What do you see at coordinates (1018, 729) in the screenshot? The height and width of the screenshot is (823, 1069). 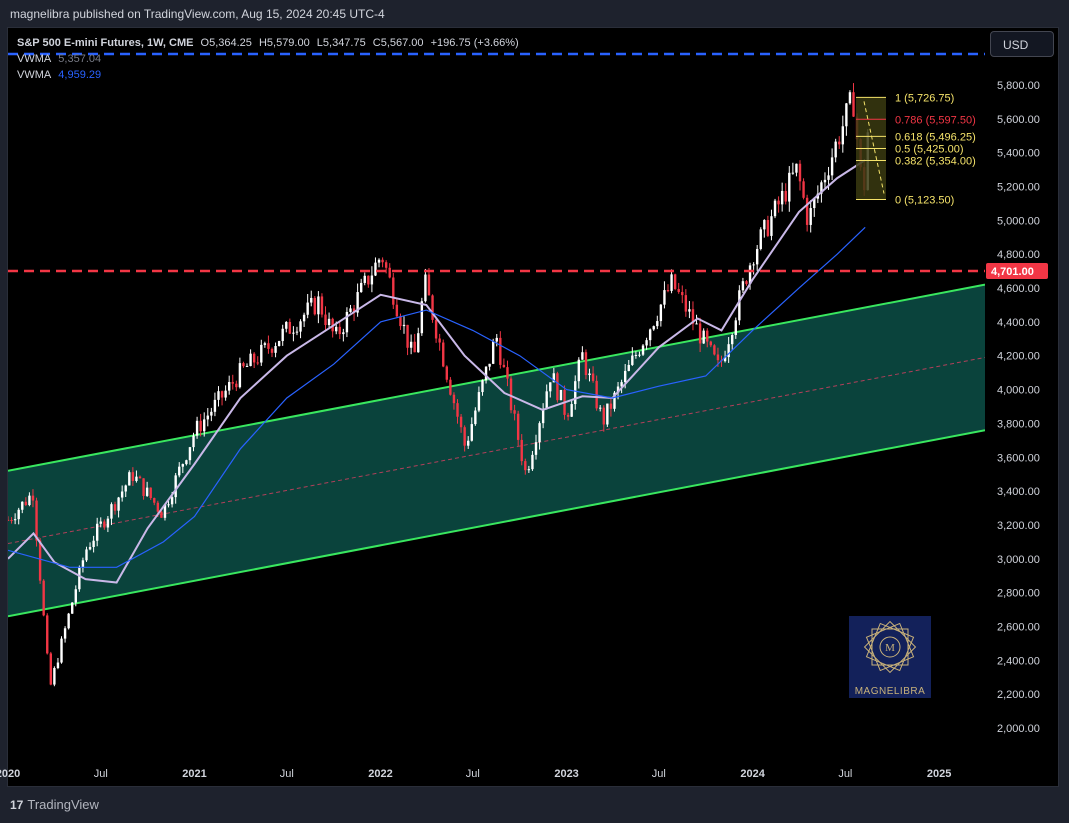 I see `y-tick-label: 2,000.00` at bounding box center [1018, 729].